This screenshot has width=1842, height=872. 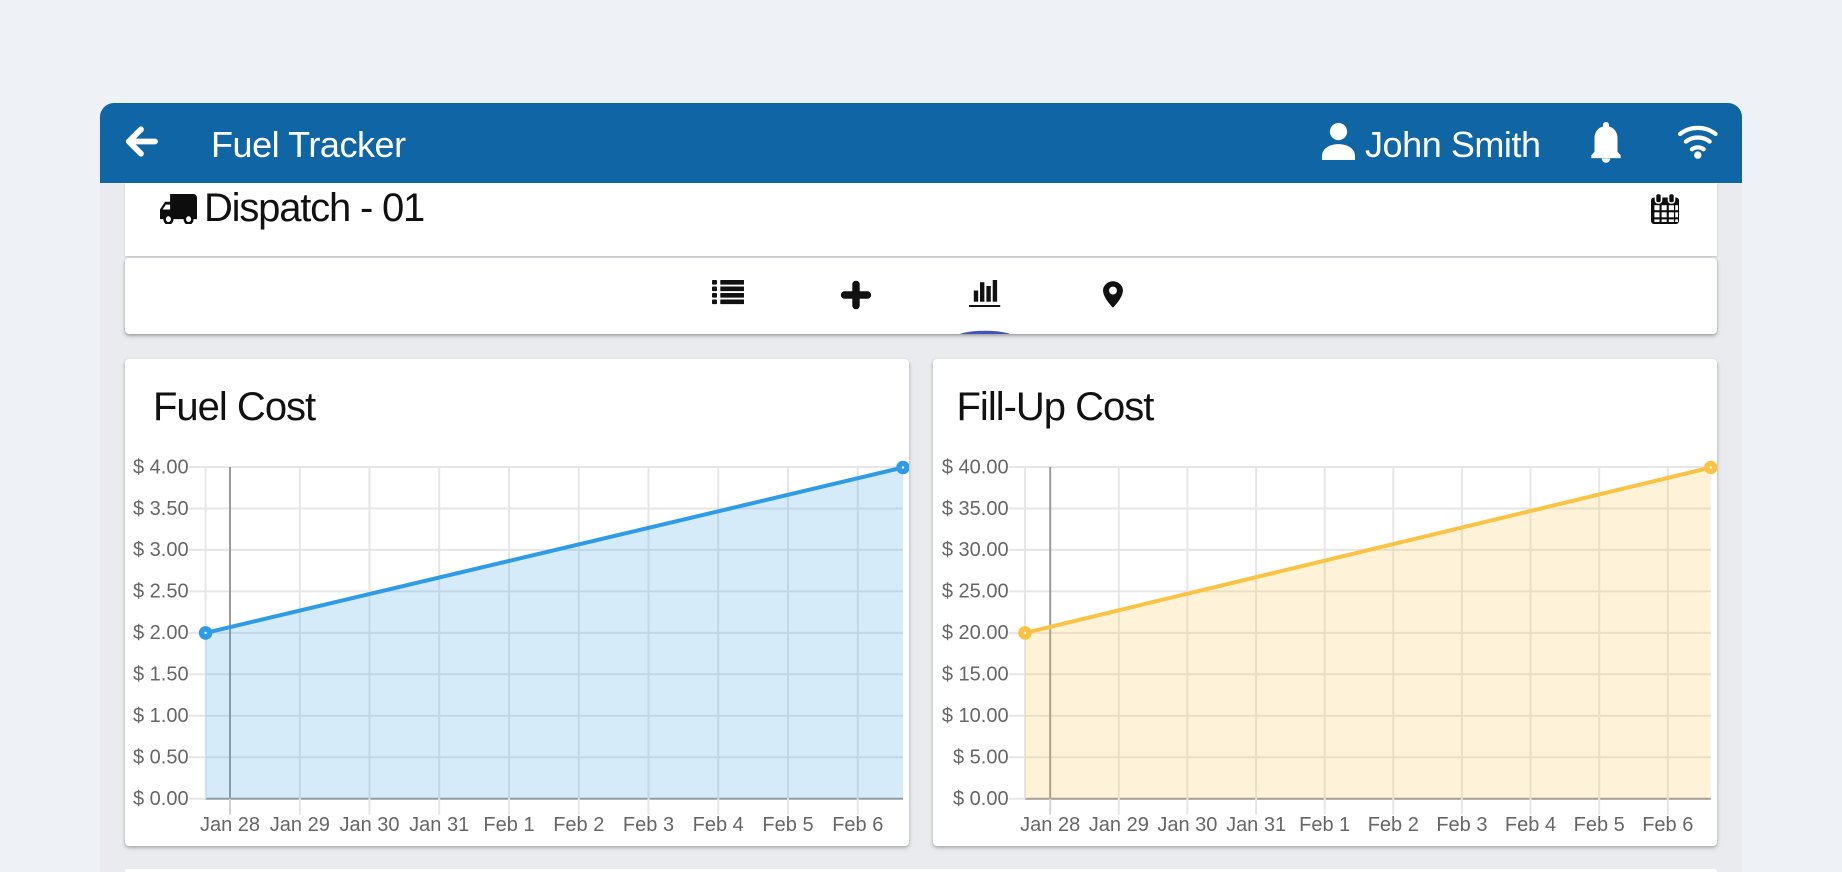 I want to click on svg-text: $ 25.00, so click(x=975, y=592).